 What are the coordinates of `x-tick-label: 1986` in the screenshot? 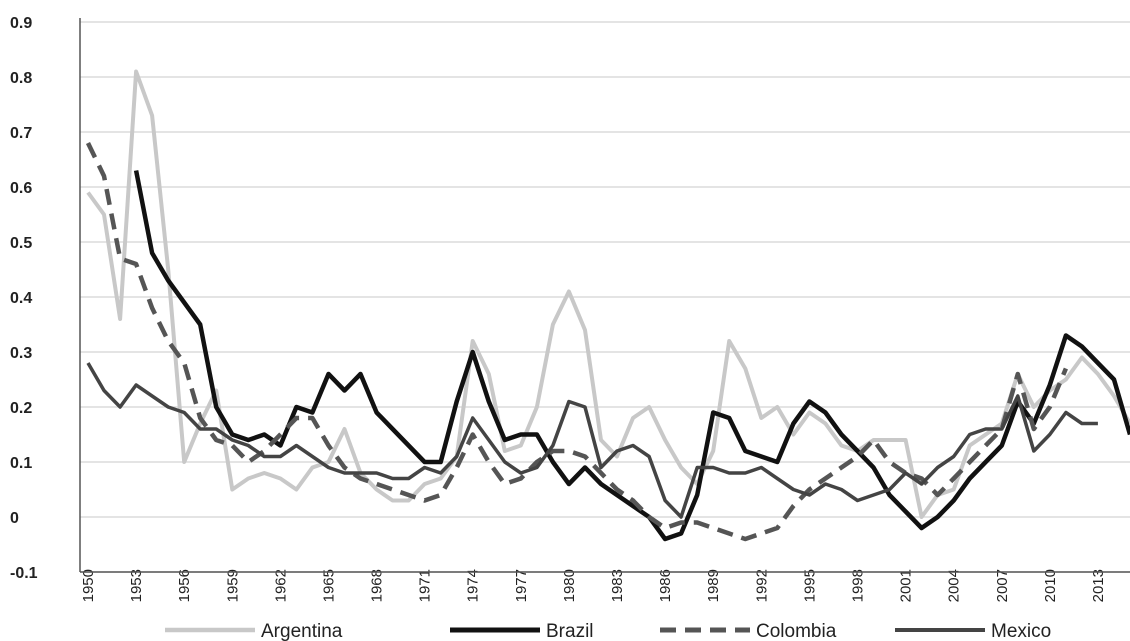 It's located at (665, 585).